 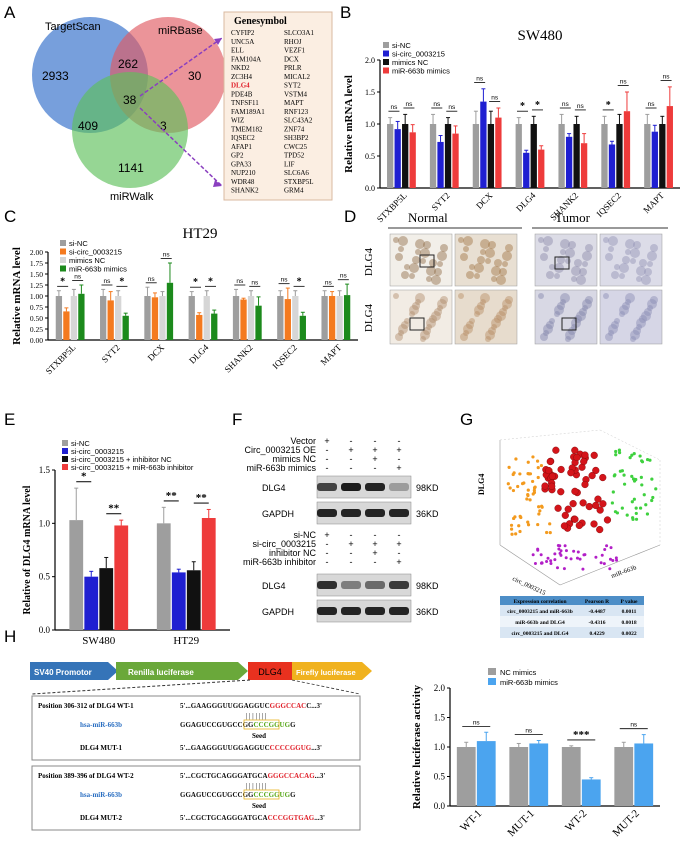 I want to click on venn-arrowhead-down, so click(x=217, y=183).